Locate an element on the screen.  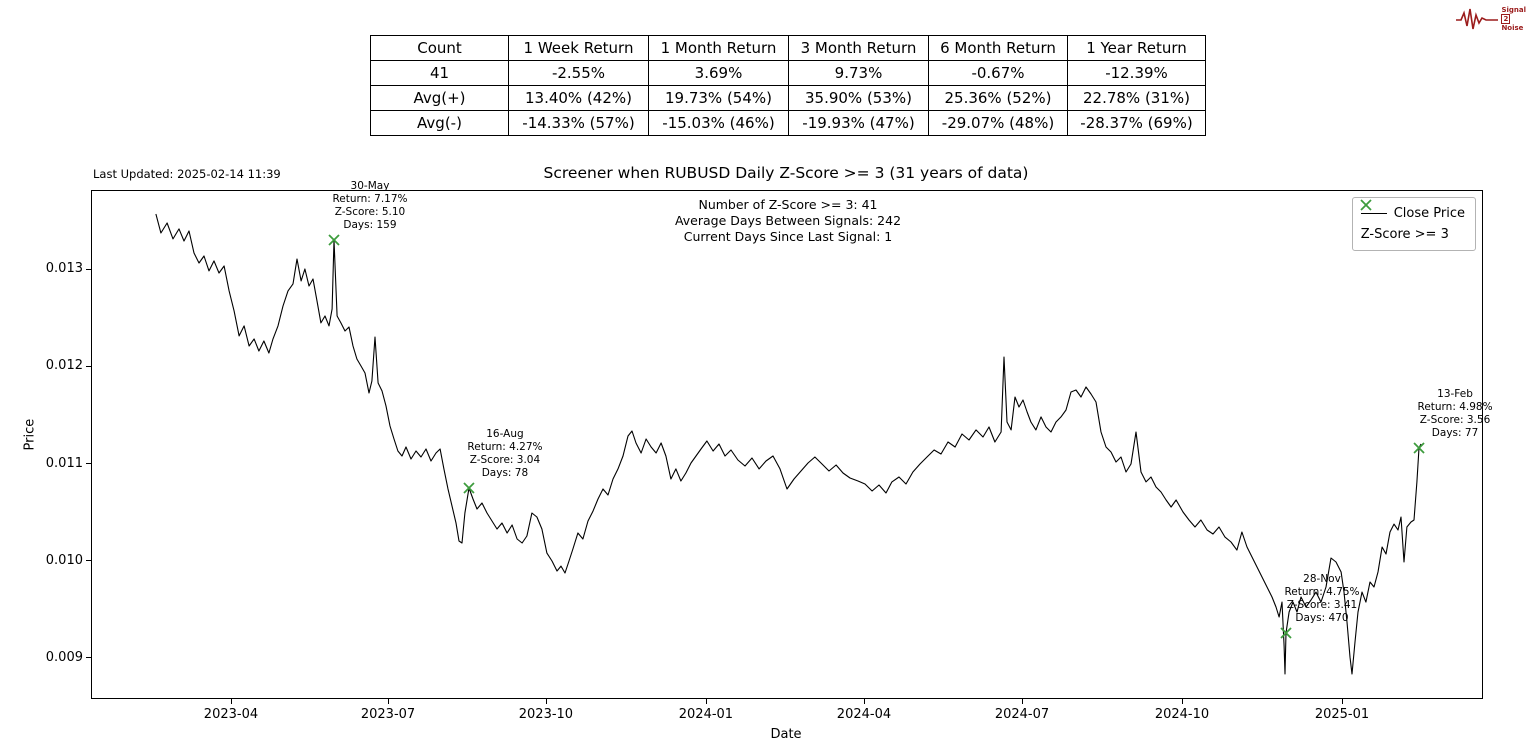
signal-annotation-line: Z-Score: 3.56 is located at coordinates (1455, 419).